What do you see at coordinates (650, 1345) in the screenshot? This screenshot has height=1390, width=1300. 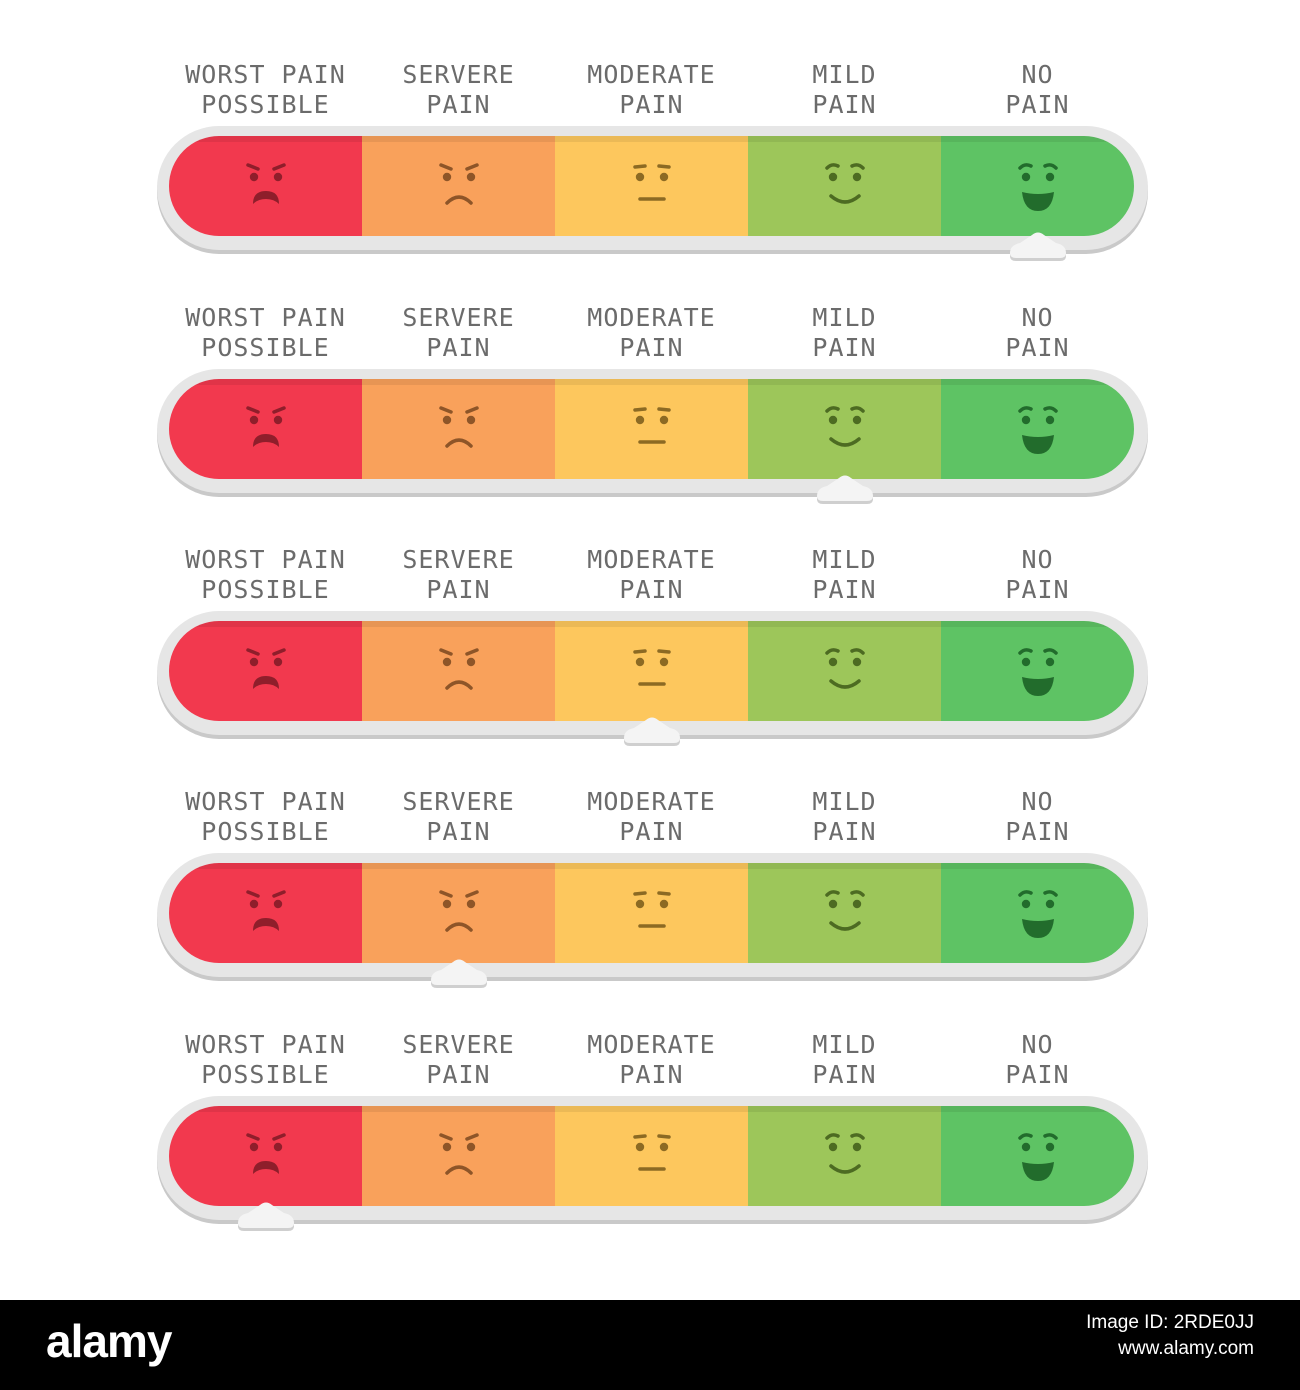 I see `watermark-footer: alamy Image ID: 2RDE0JJ www.alamy.com` at bounding box center [650, 1345].